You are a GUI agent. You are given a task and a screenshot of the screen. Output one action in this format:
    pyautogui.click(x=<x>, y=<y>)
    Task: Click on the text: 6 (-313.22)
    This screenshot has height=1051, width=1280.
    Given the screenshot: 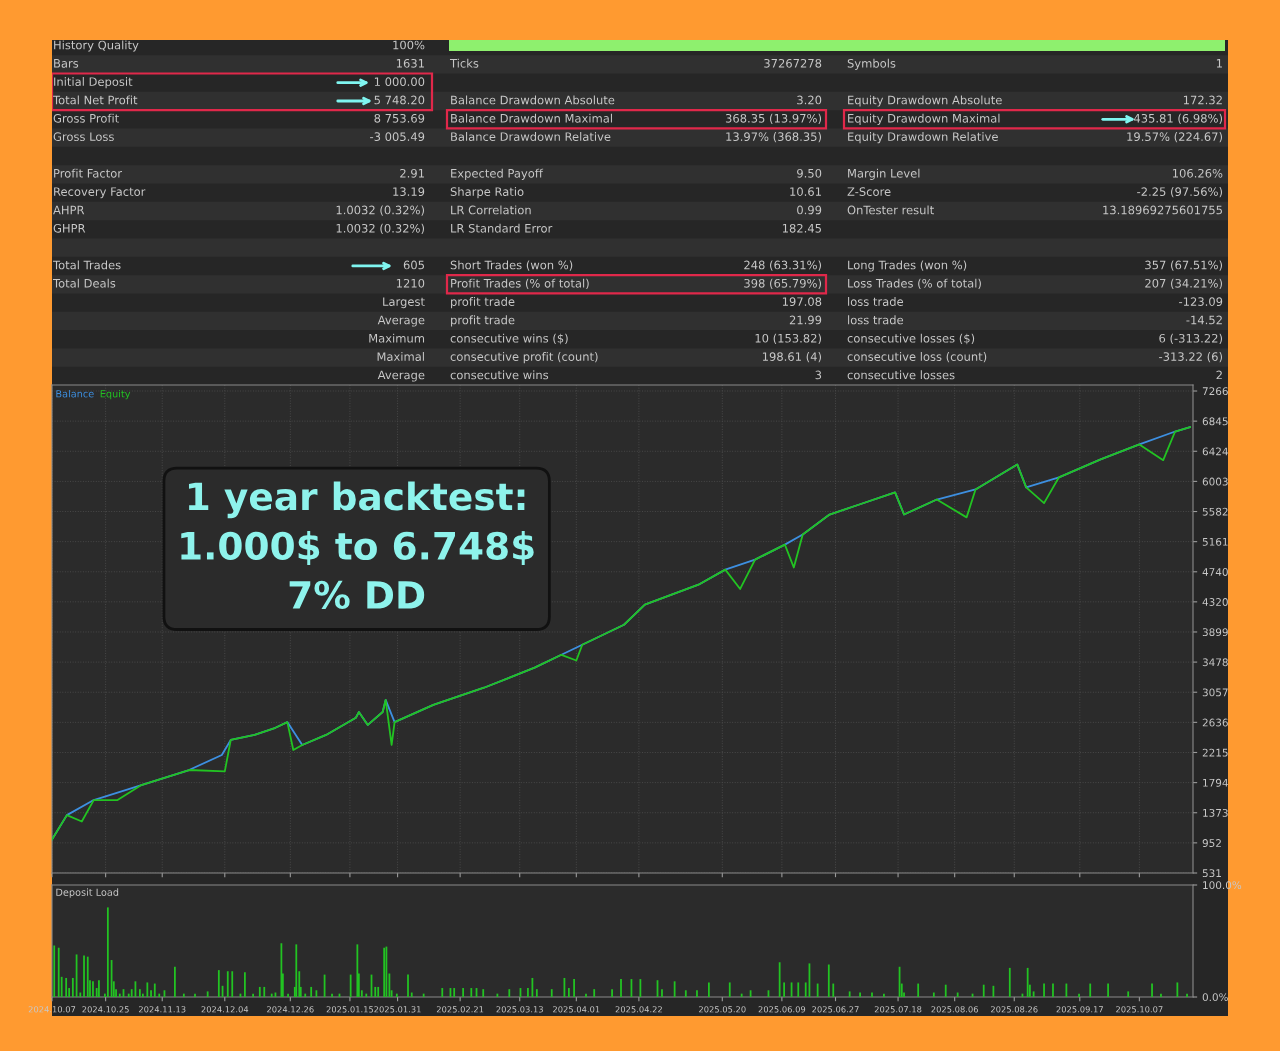 What is the action you would take?
    pyautogui.click(x=1191, y=338)
    